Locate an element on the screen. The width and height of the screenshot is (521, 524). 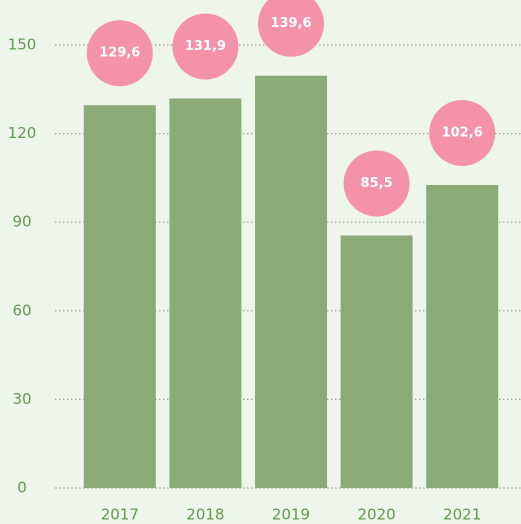
y-tick-label: 30 is located at coordinates (21, 399).